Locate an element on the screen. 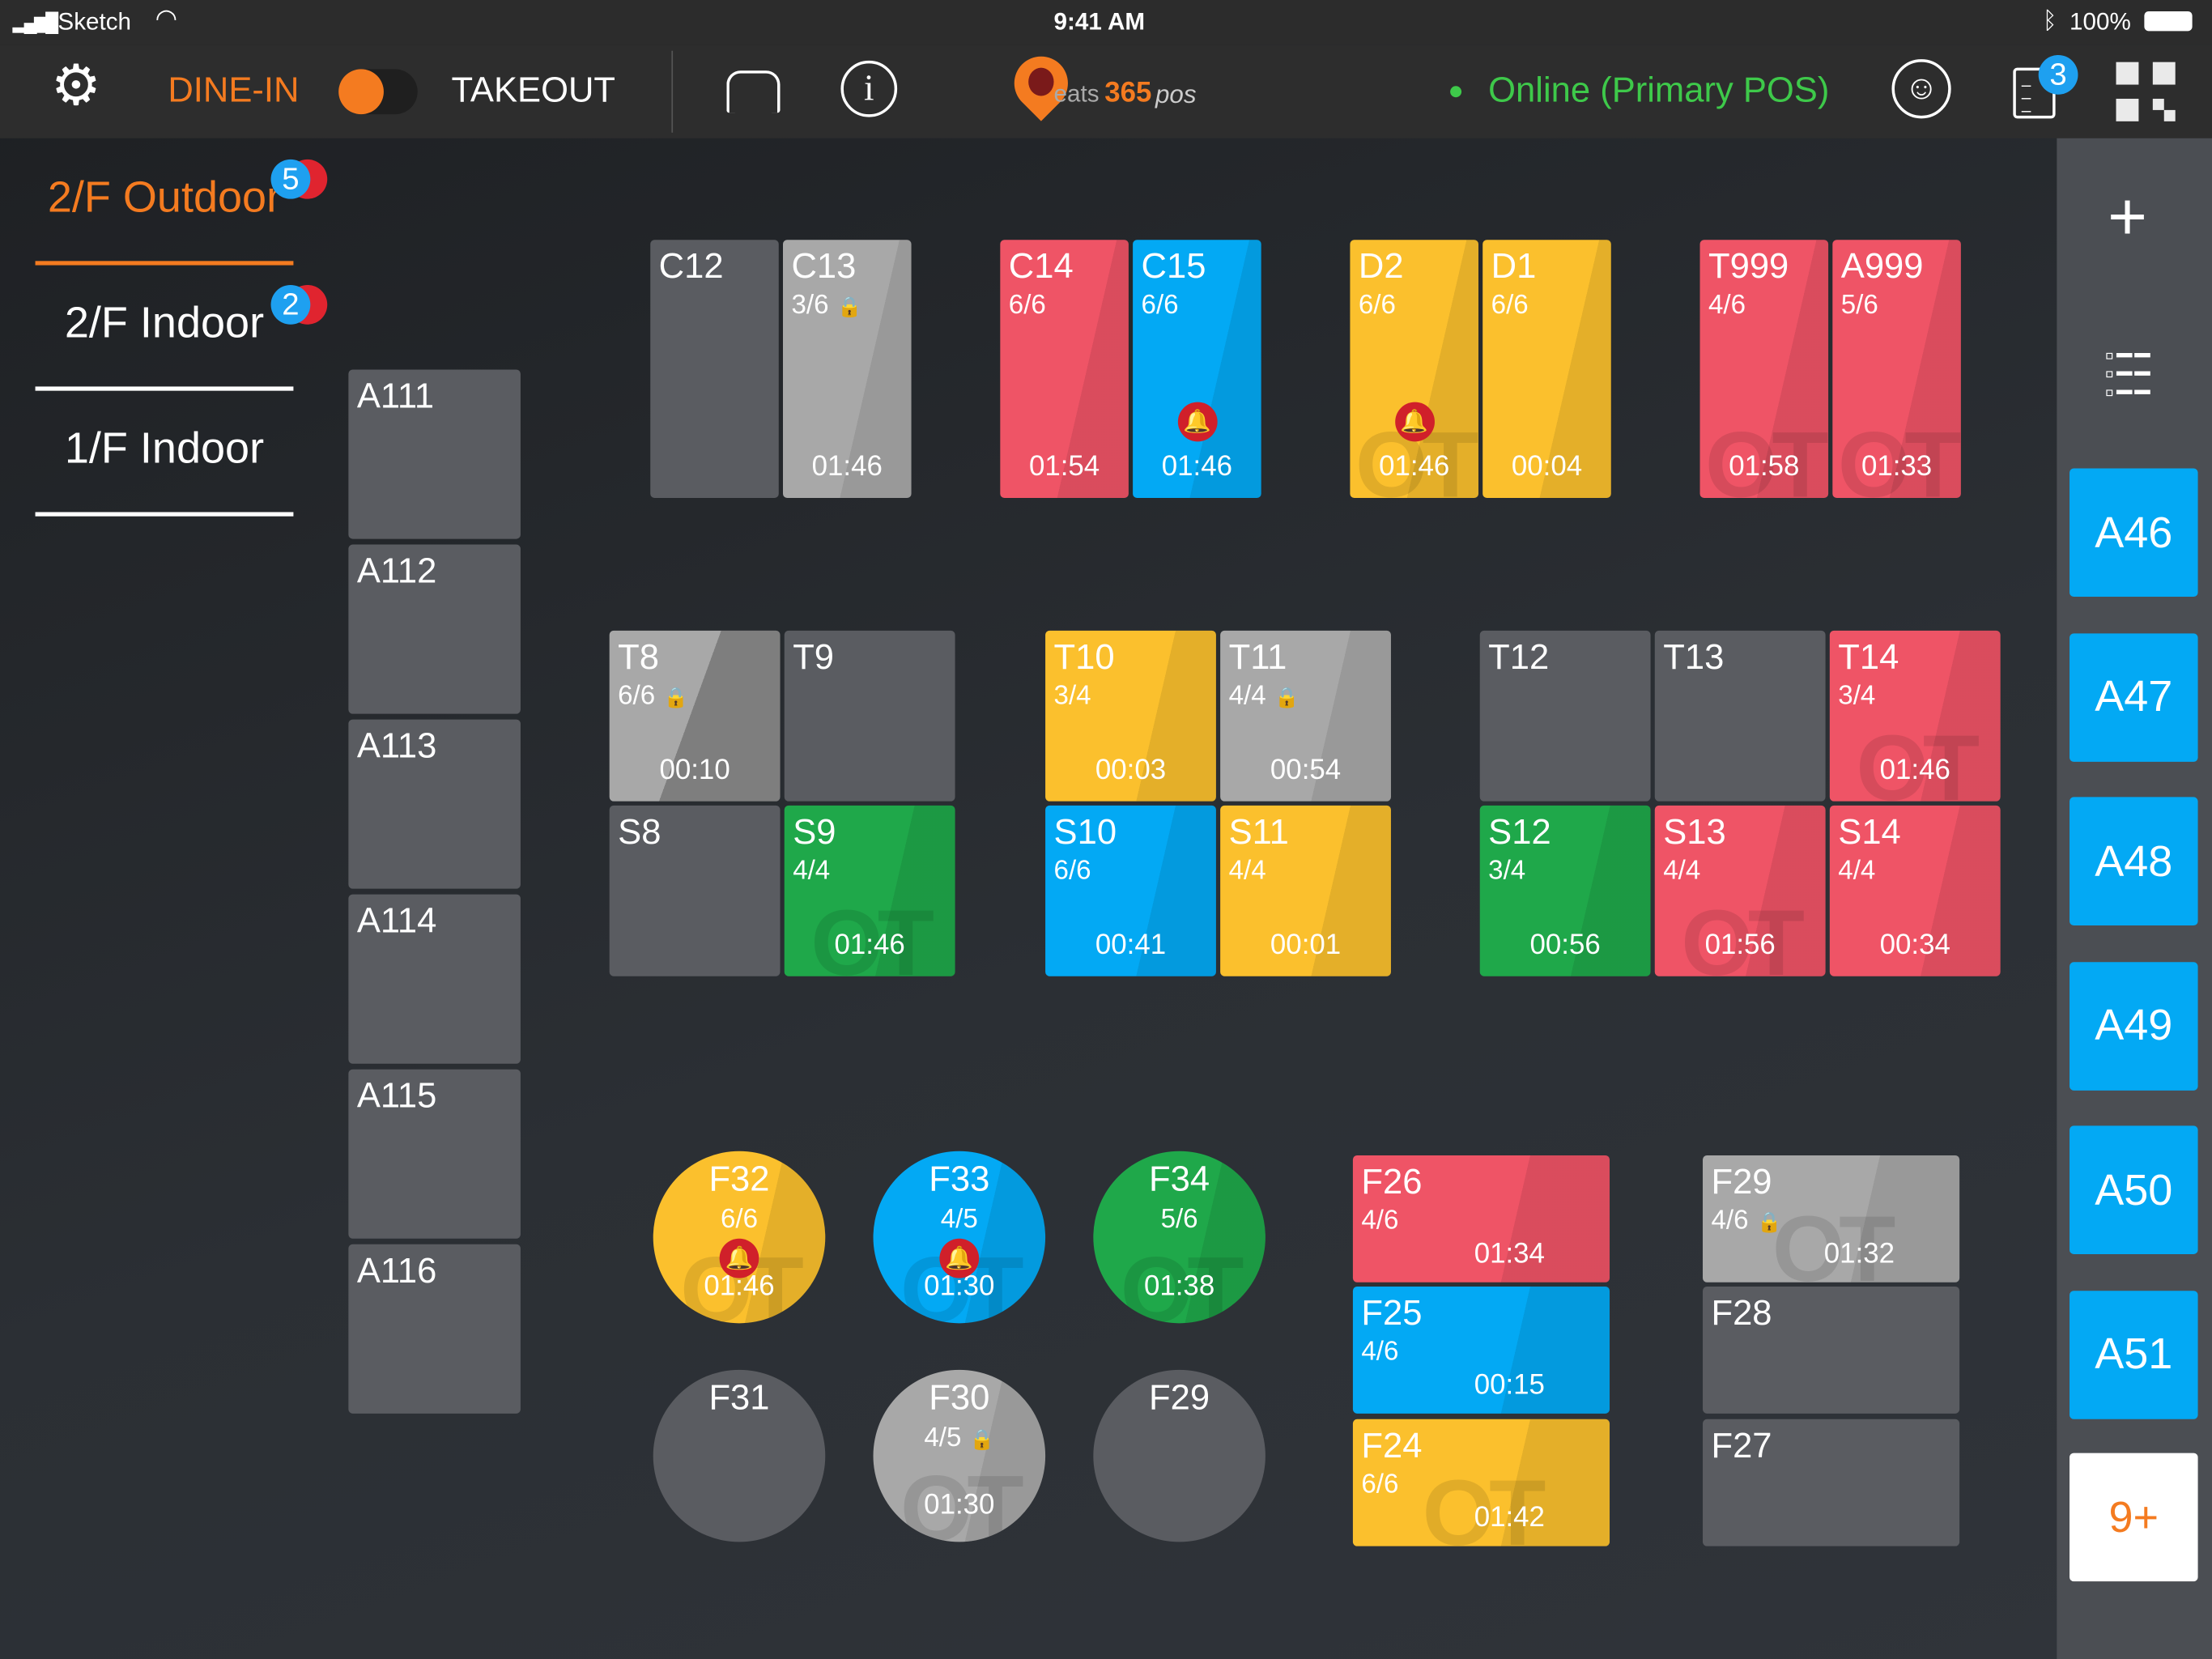 The image size is (2212, 1659). orders-badge: 3 is located at coordinates (2058, 75).